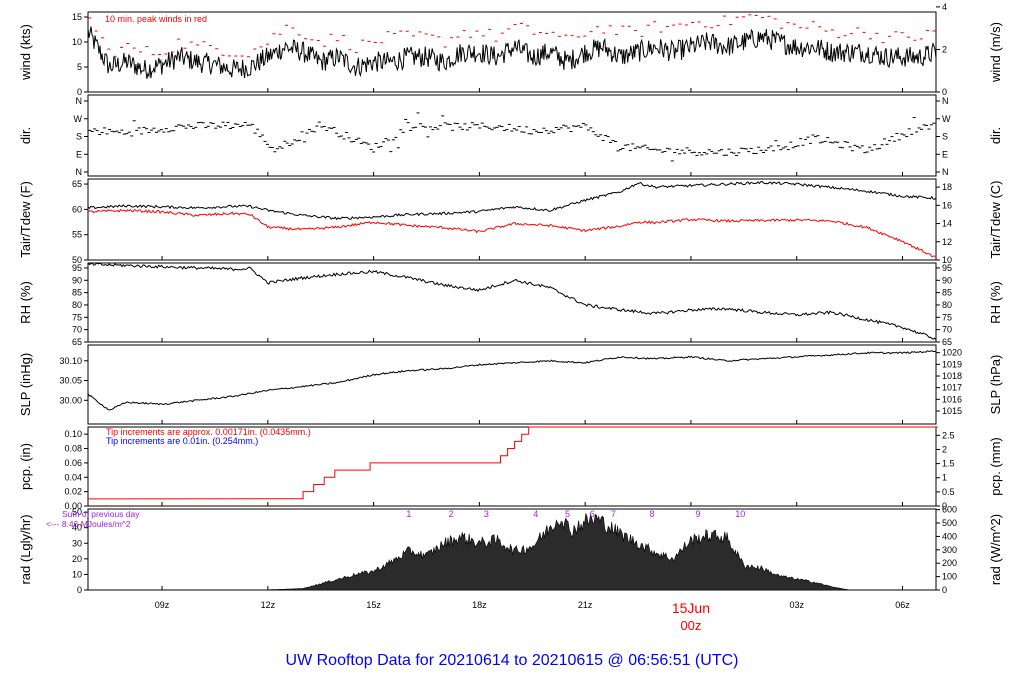 This screenshot has height=700, width=1024. I want to click on rh-ytick-label-left: 85, so click(77, 293).